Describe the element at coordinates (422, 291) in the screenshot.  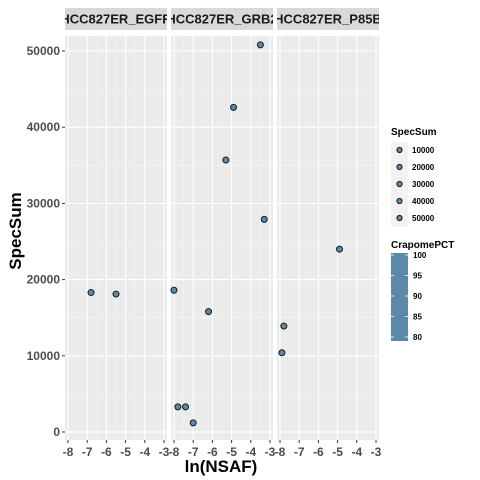
I see `legend-color: CrapomePCT 100 95 90 85 80` at that location.